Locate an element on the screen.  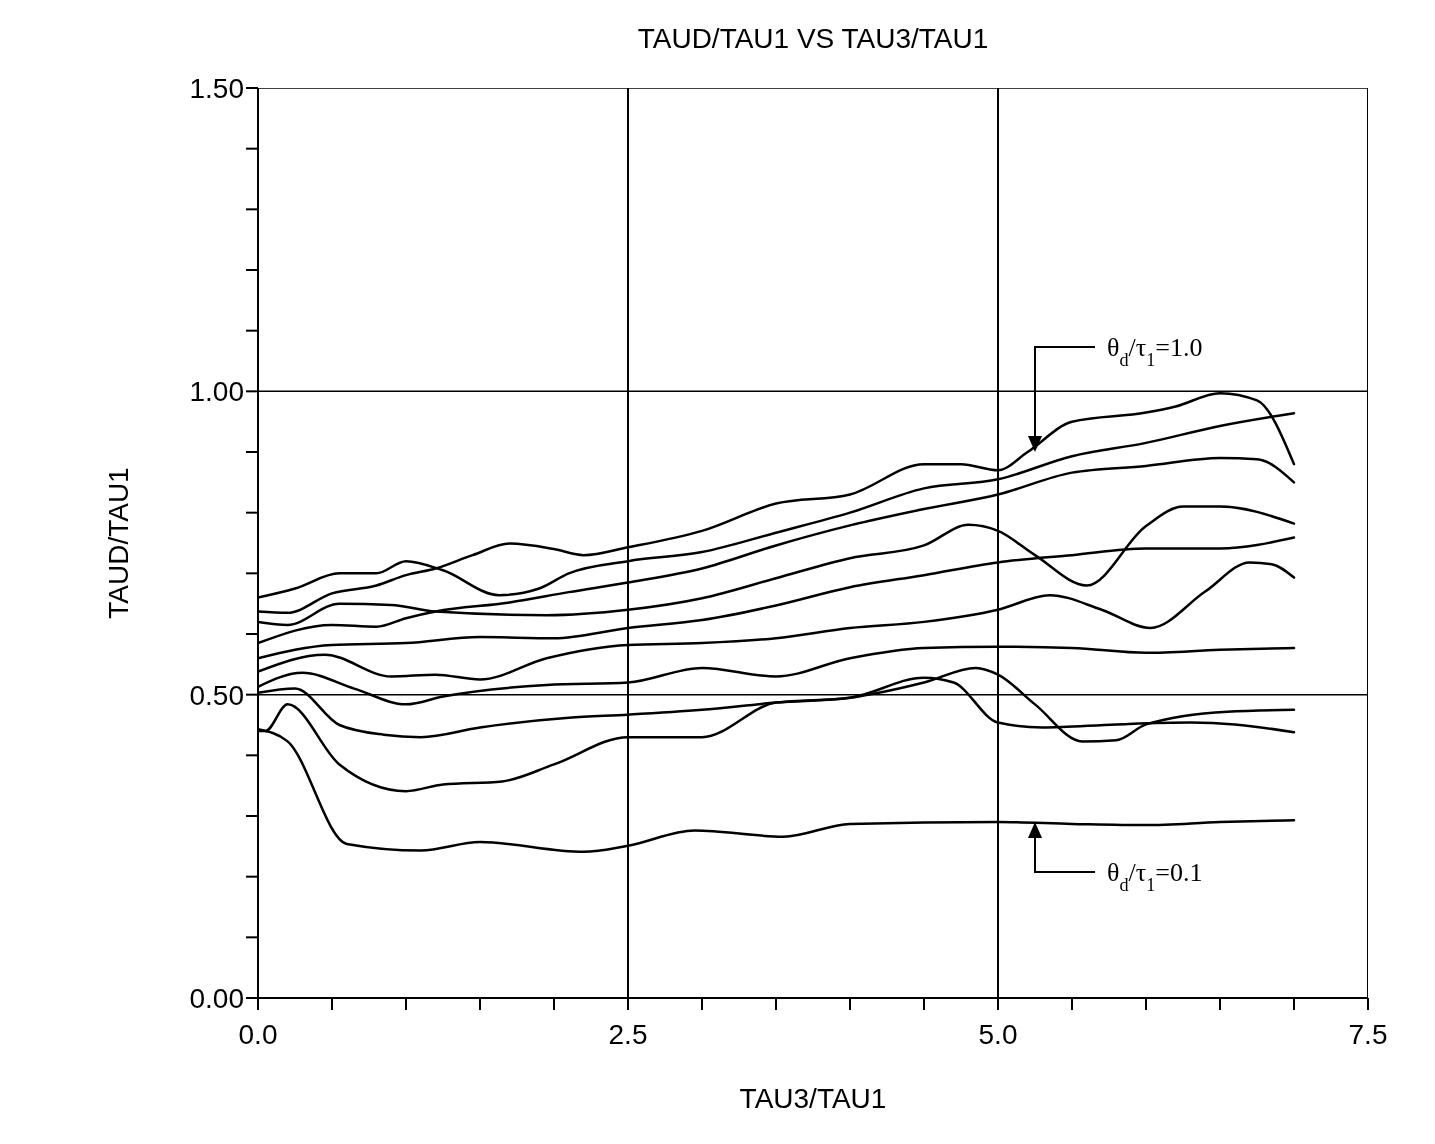
y-tick-label: 1.00 is located at coordinates (216, 392).